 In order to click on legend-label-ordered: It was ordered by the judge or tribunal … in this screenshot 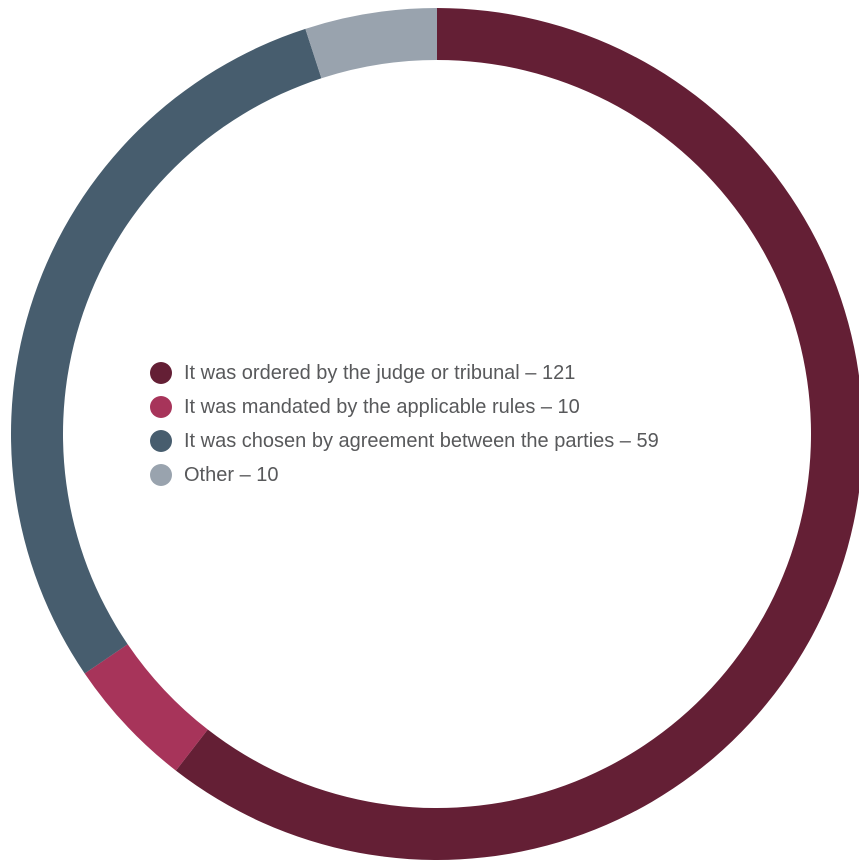, I will do `click(380, 373)`.